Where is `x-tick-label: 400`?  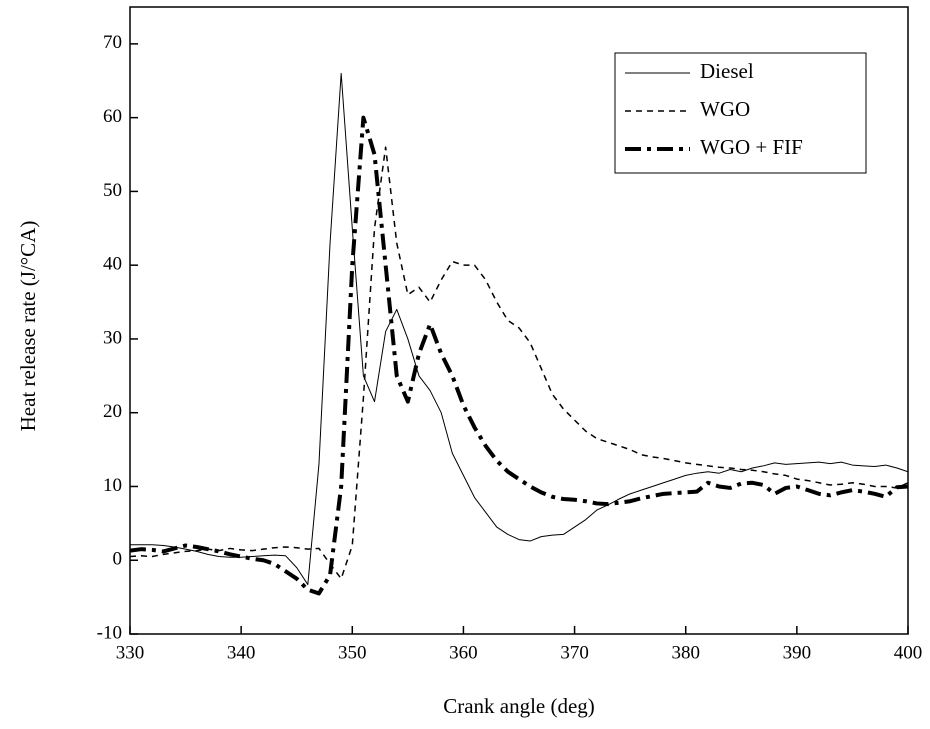 x-tick-label: 400 is located at coordinates (908, 652).